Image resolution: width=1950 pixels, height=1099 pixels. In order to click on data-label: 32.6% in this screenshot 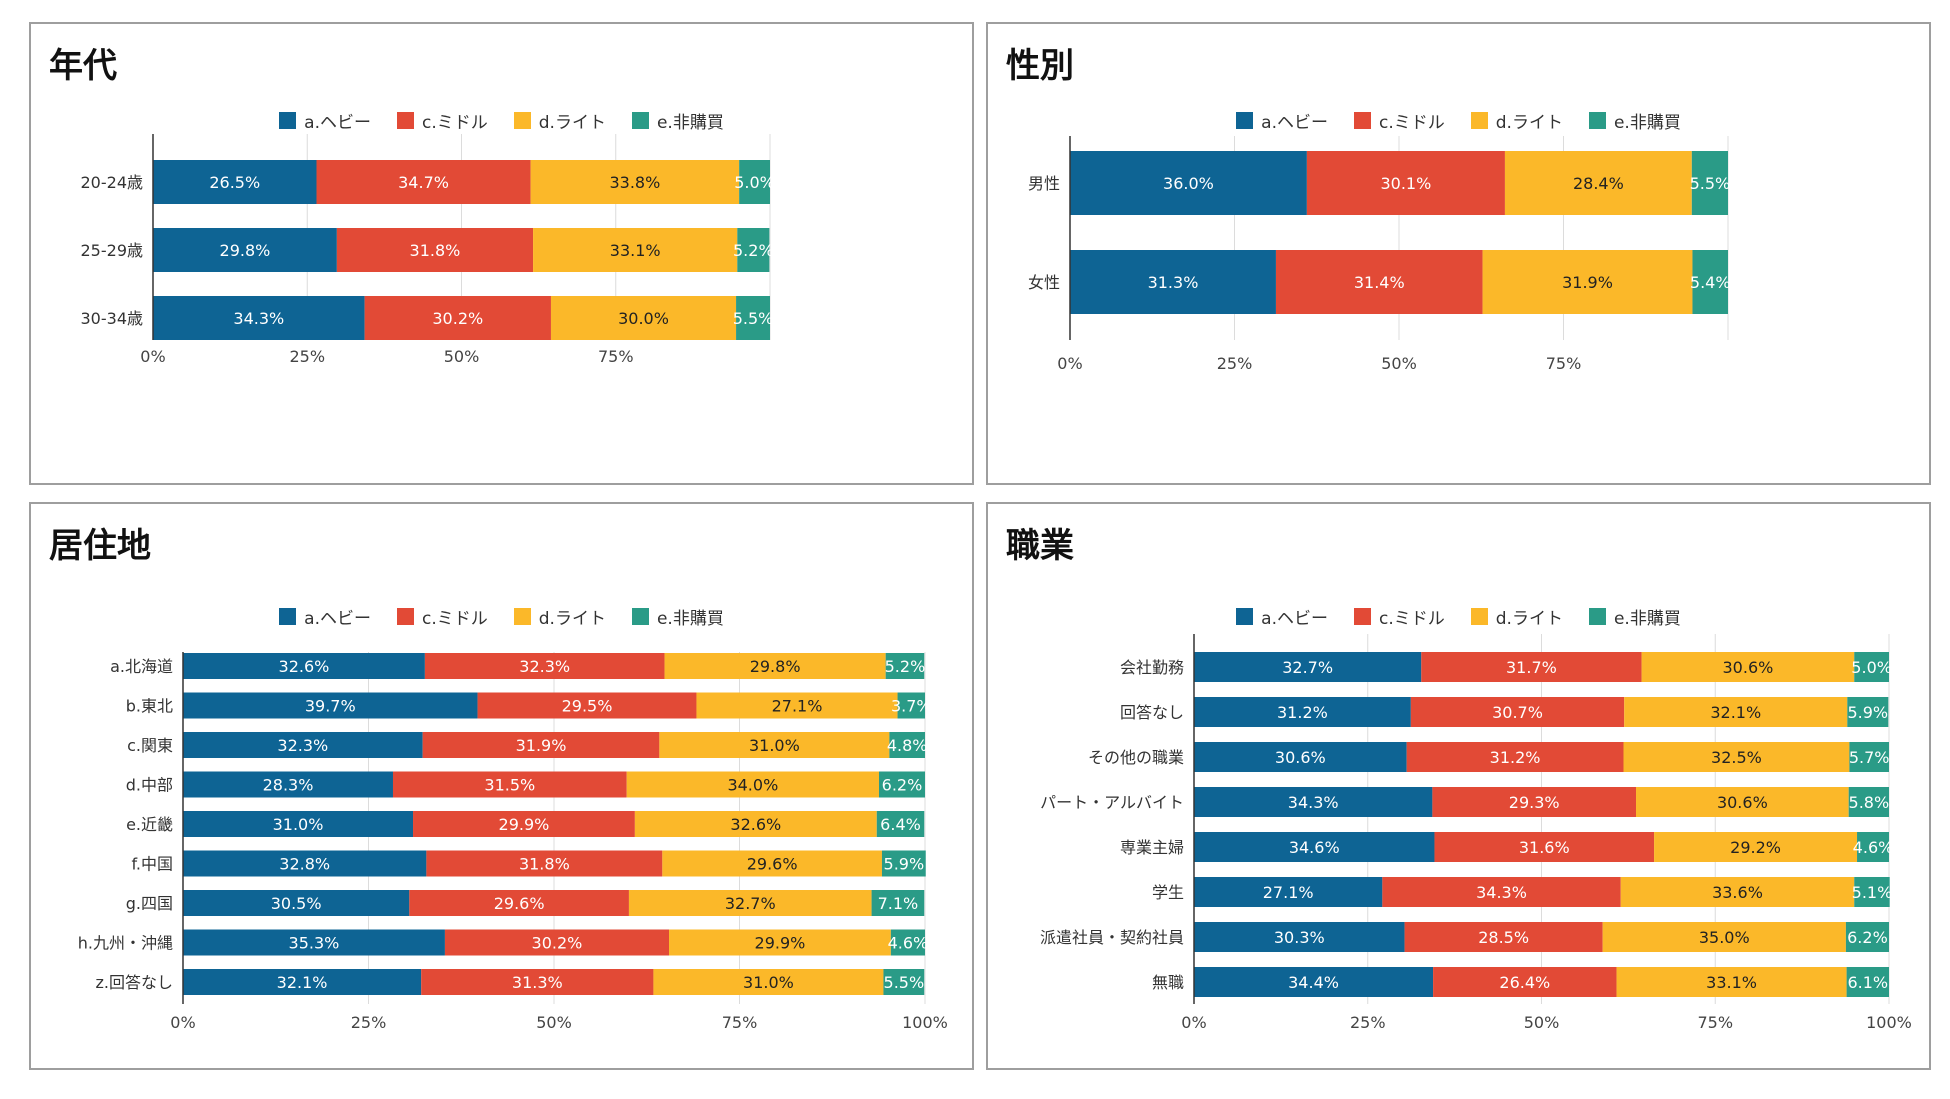, I will do `click(304, 666)`.